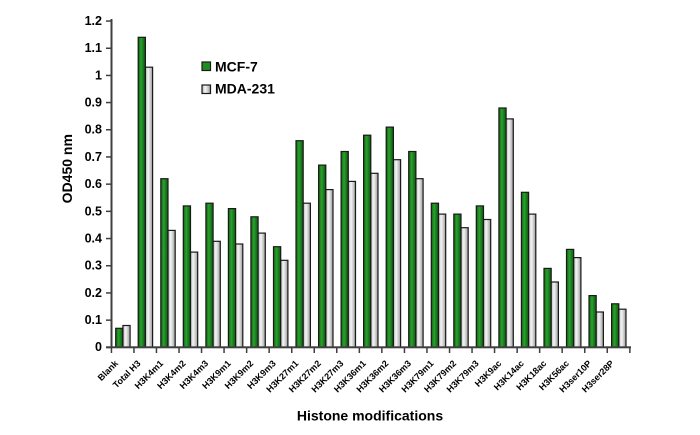  I want to click on svg-text: MDA-231, so click(245, 89).